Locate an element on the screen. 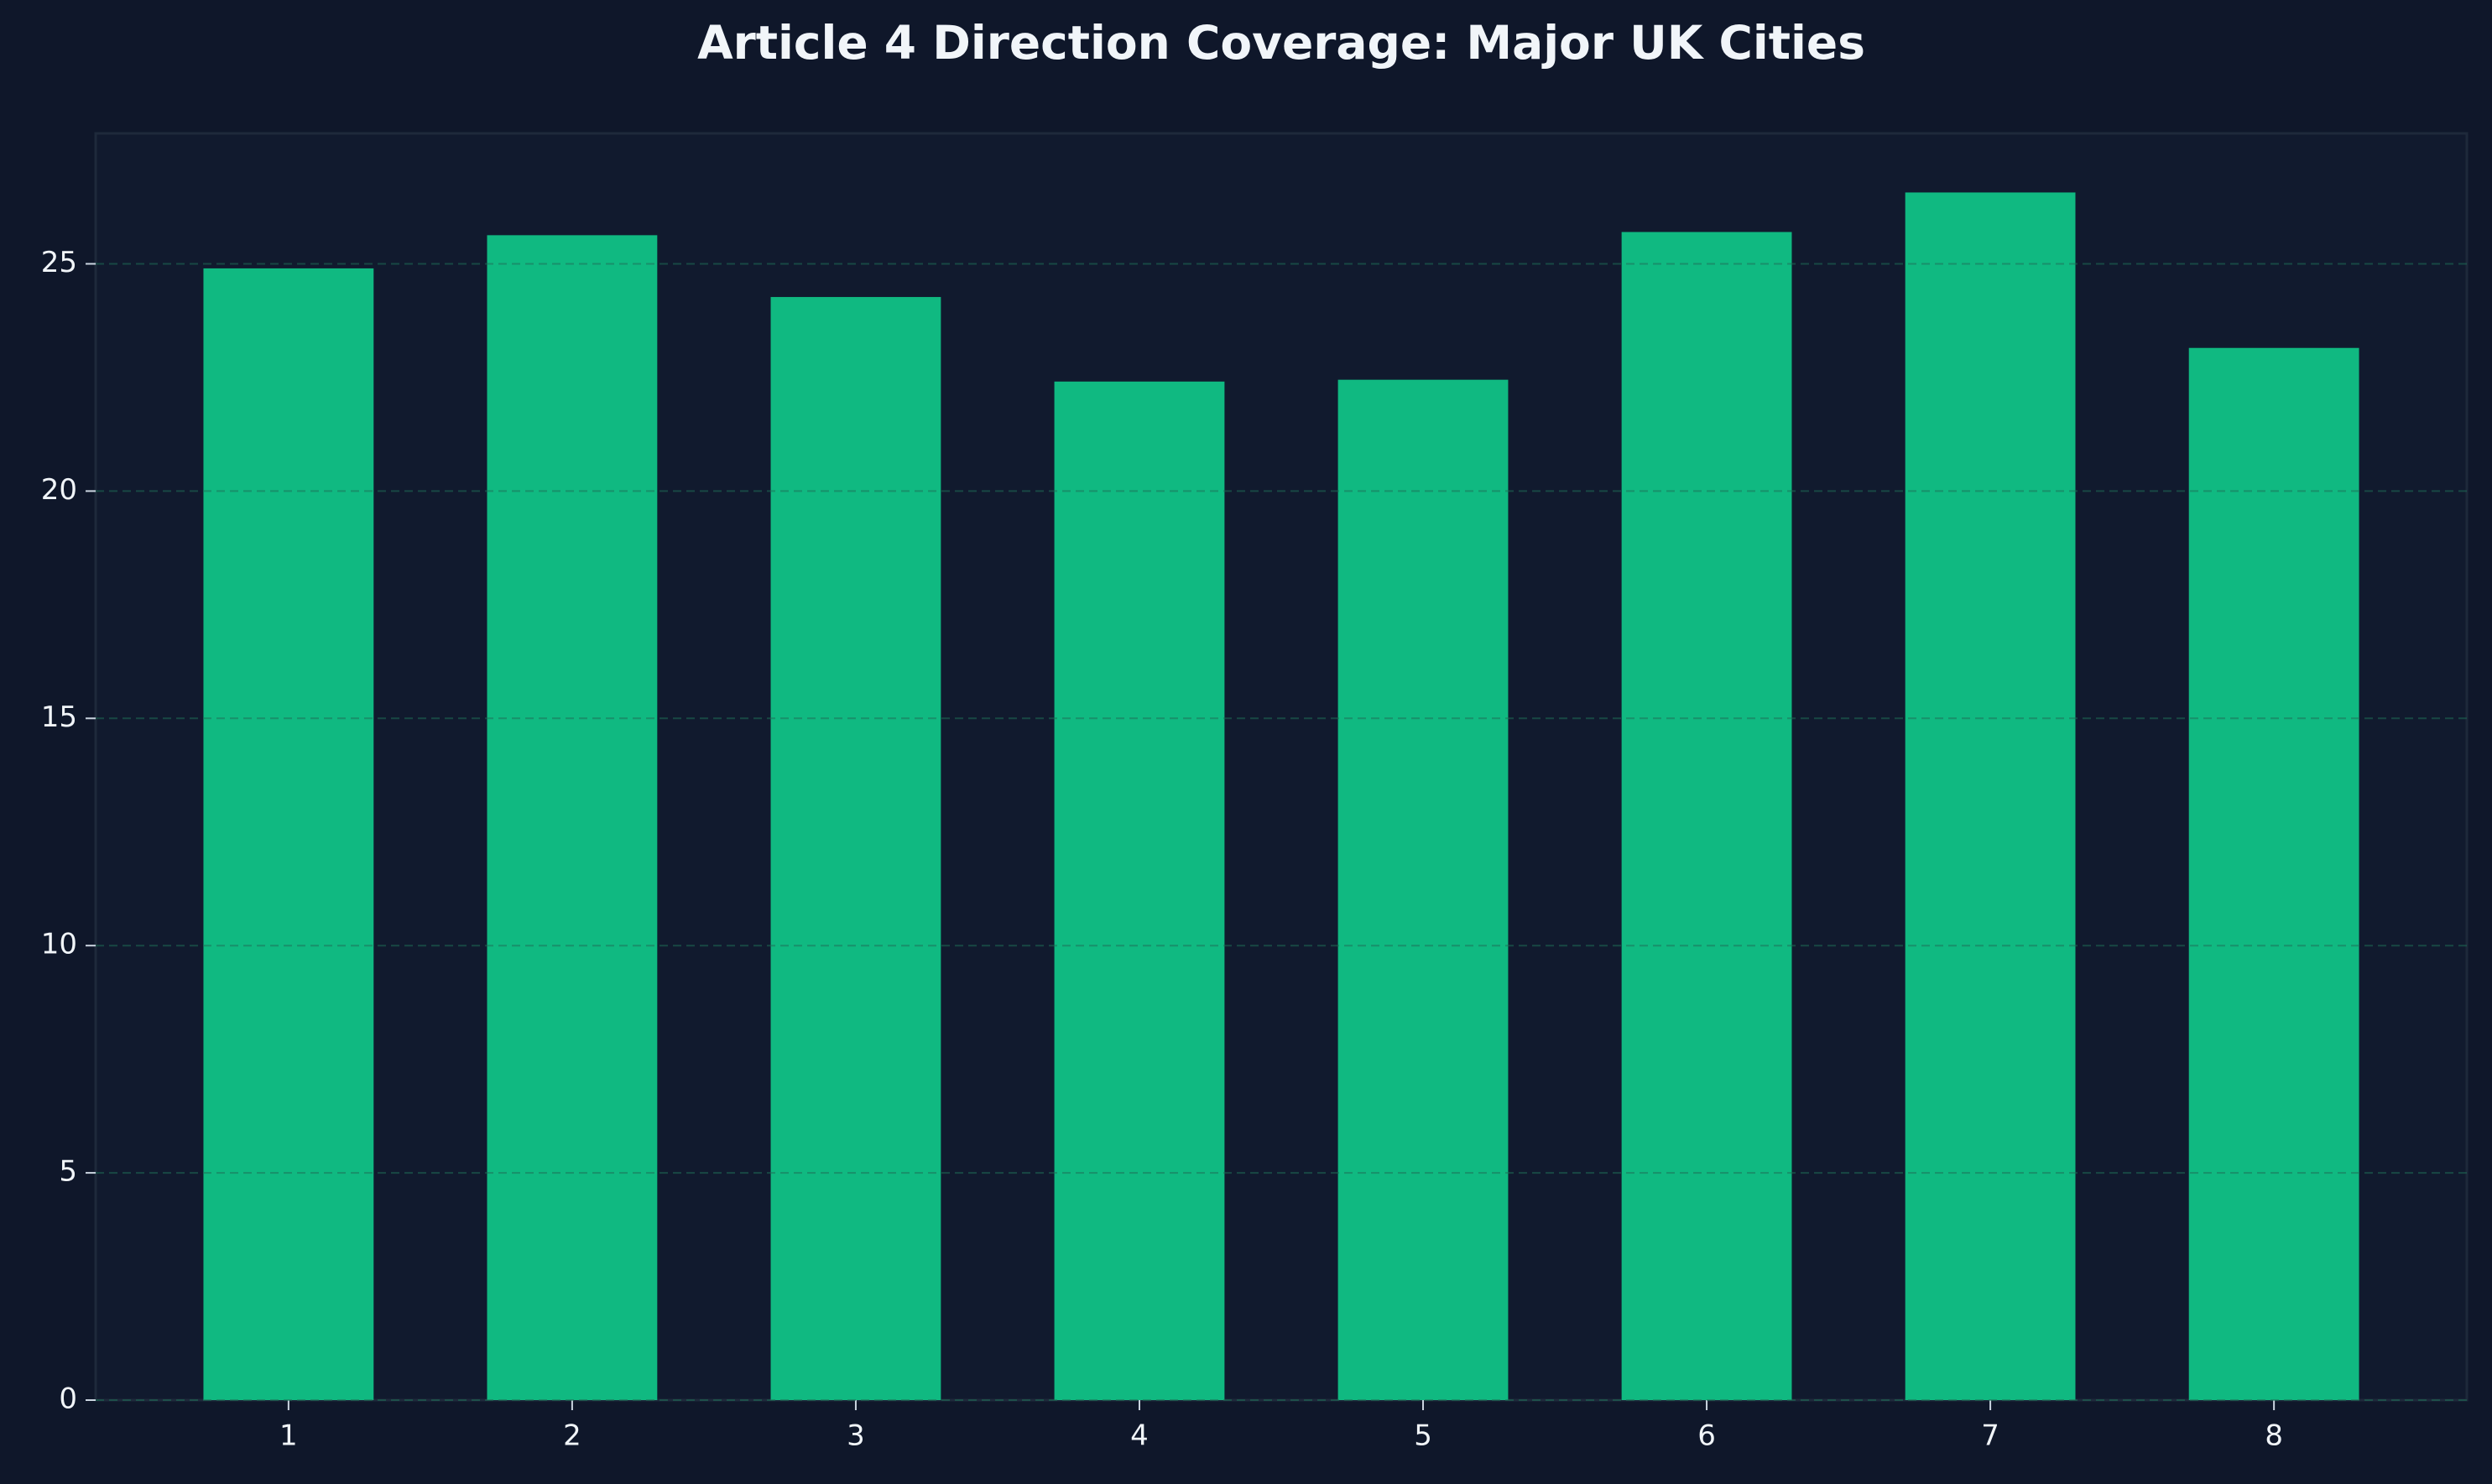 The height and width of the screenshot is (1484, 2492). y-tick-label: 10 is located at coordinates (59, 944).